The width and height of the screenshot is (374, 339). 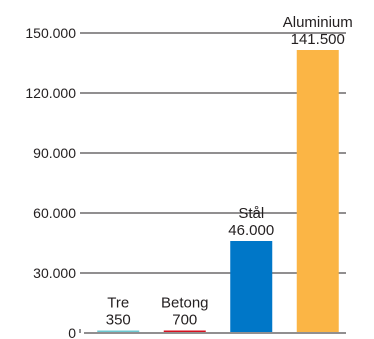 I want to click on bar-value-label: 700, so click(x=184, y=320).